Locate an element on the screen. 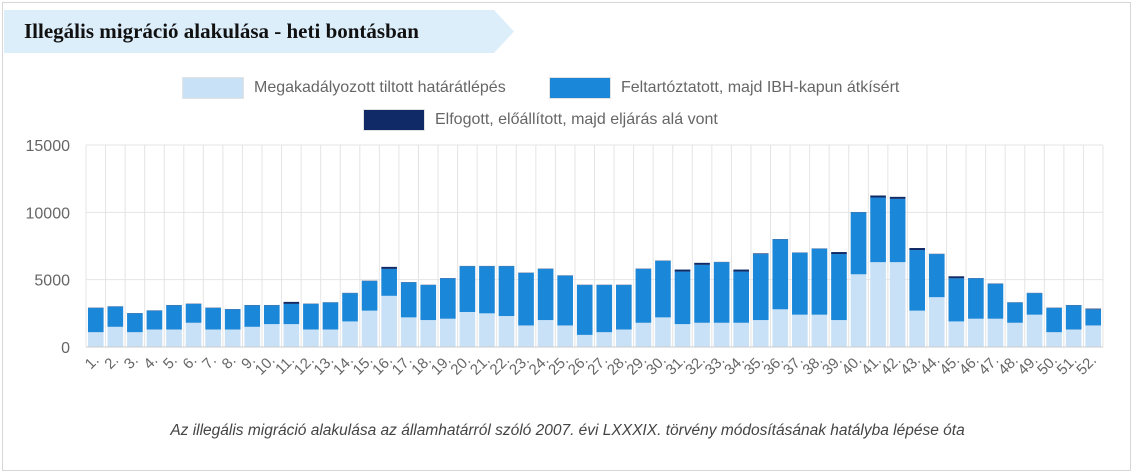 This screenshot has height=475, width=1135. x-tick-label: 52. is located at coordinates (1086, 365).